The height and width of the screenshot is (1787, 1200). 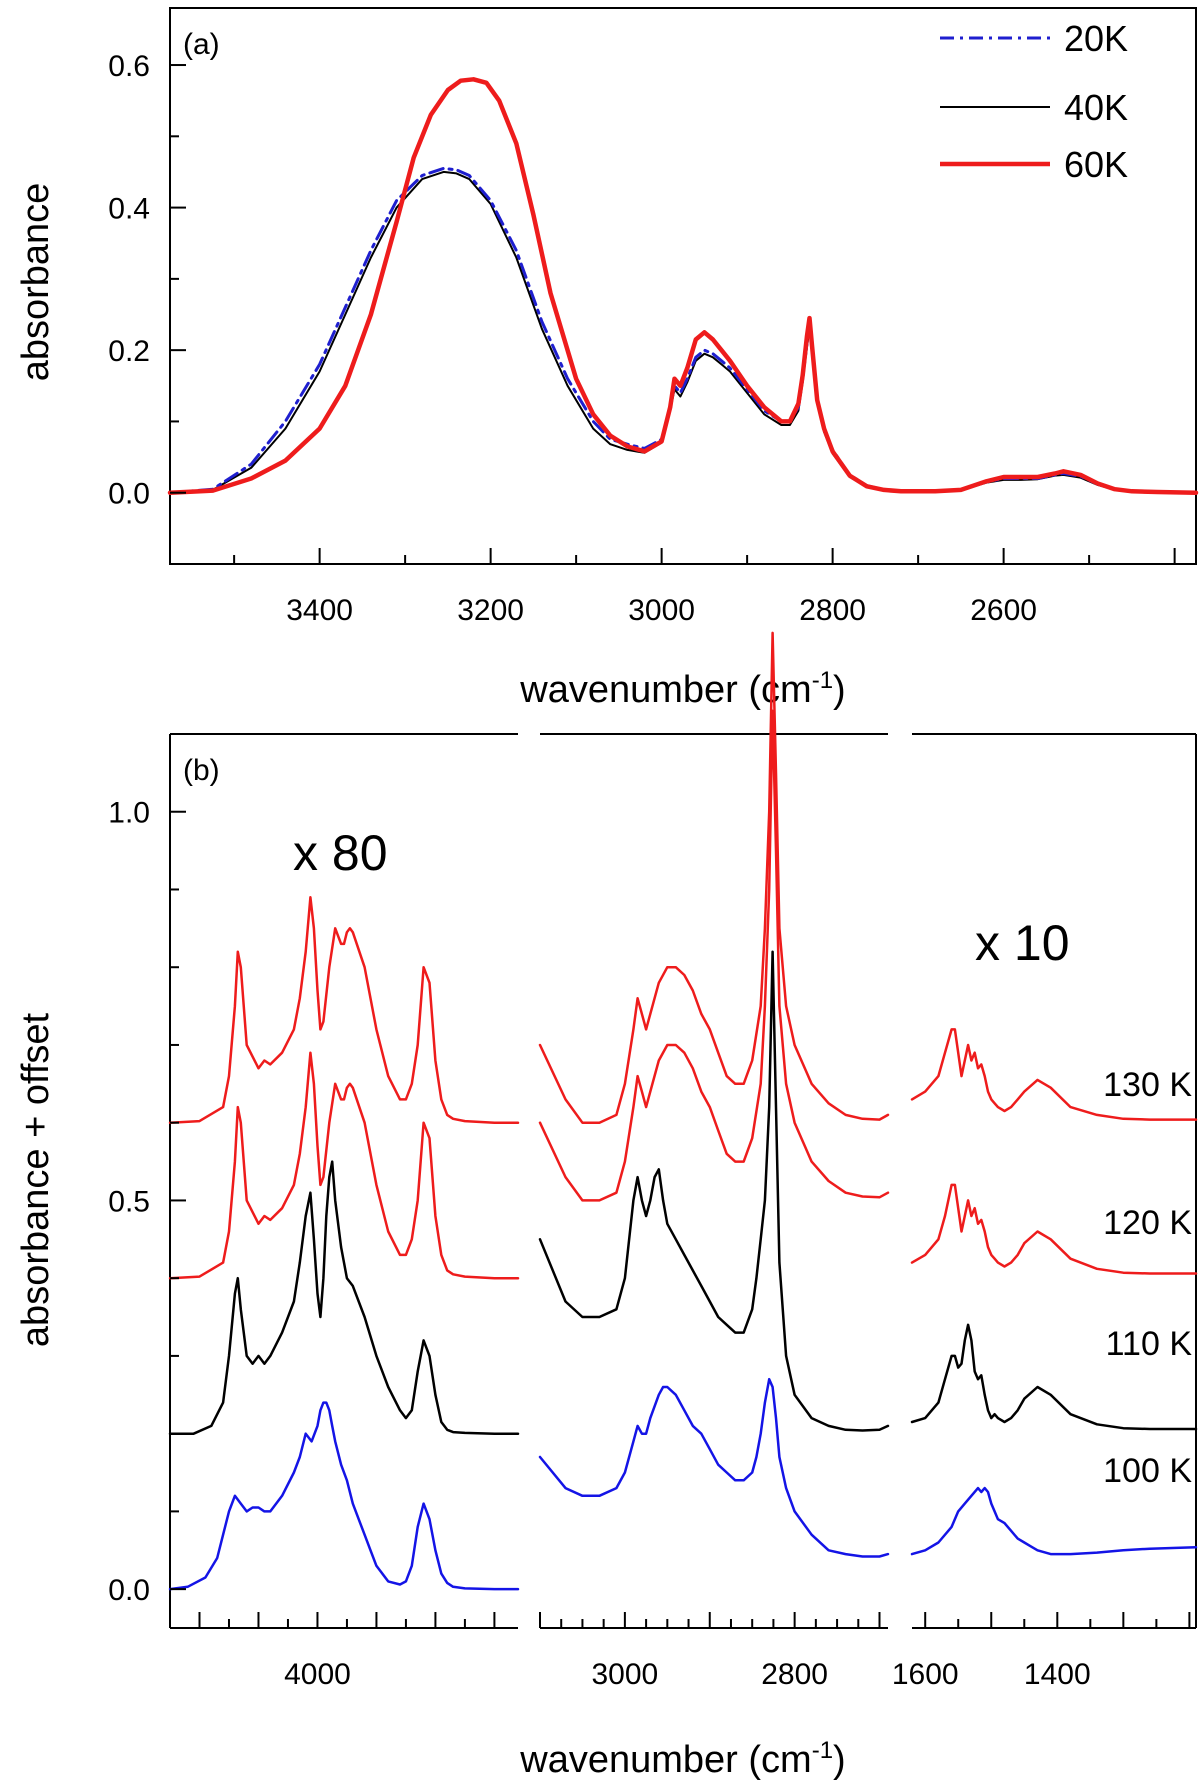 What do you see at coordinates (839, 1760) in the screenshot?
I see `panel-b-x-axis-title-close: )` at bounding box center [839, 1760].